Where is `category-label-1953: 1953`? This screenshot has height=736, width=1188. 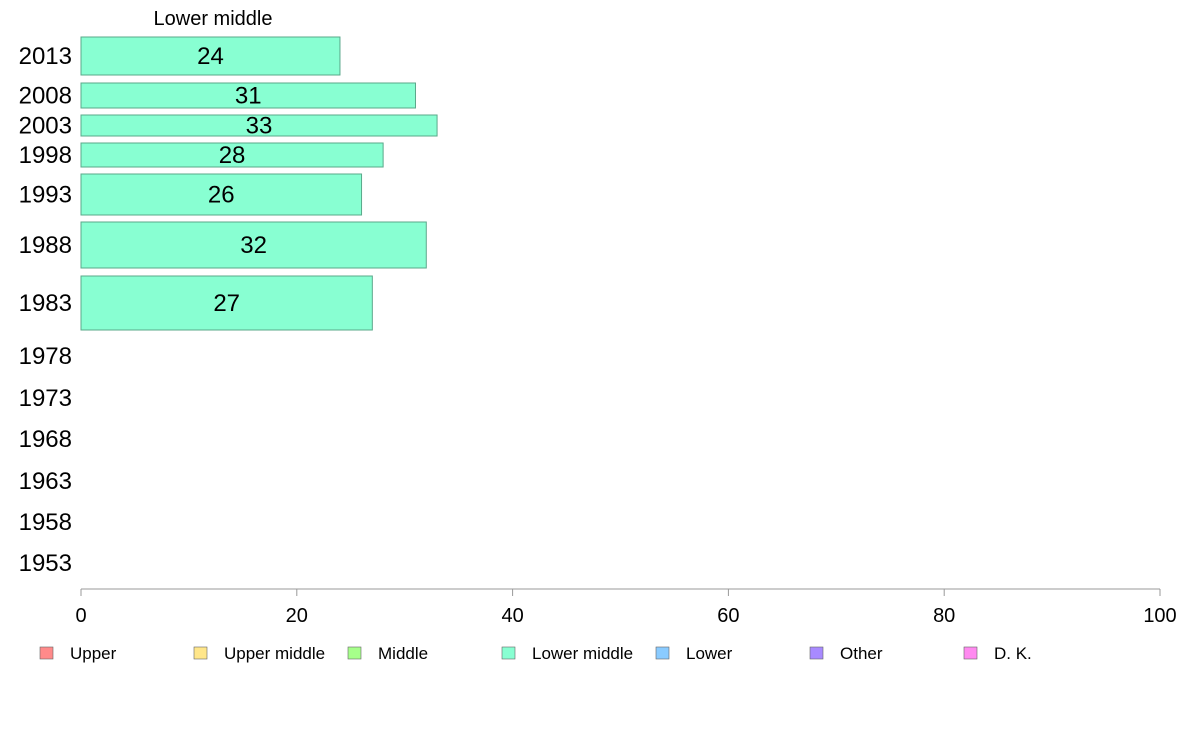
category-label-1953: 1953 is located at coordinates (45, 563).